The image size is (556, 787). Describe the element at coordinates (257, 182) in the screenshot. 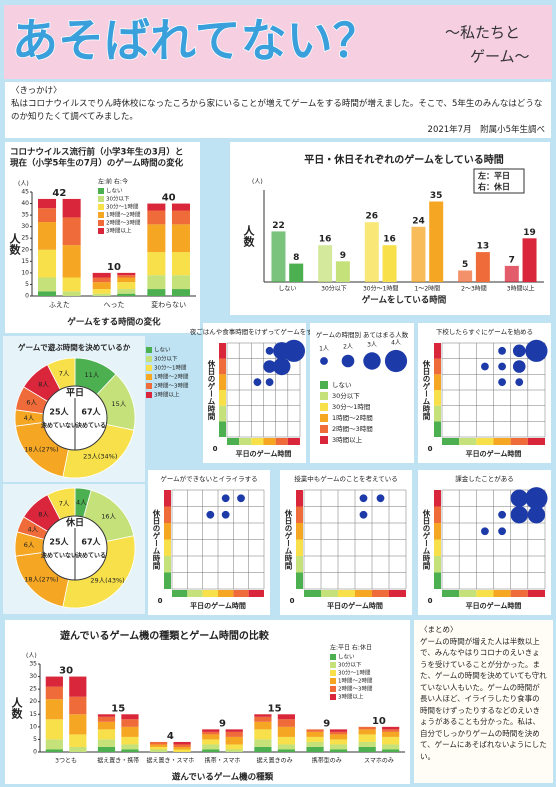

I see `y-unit: (人)` at that location.